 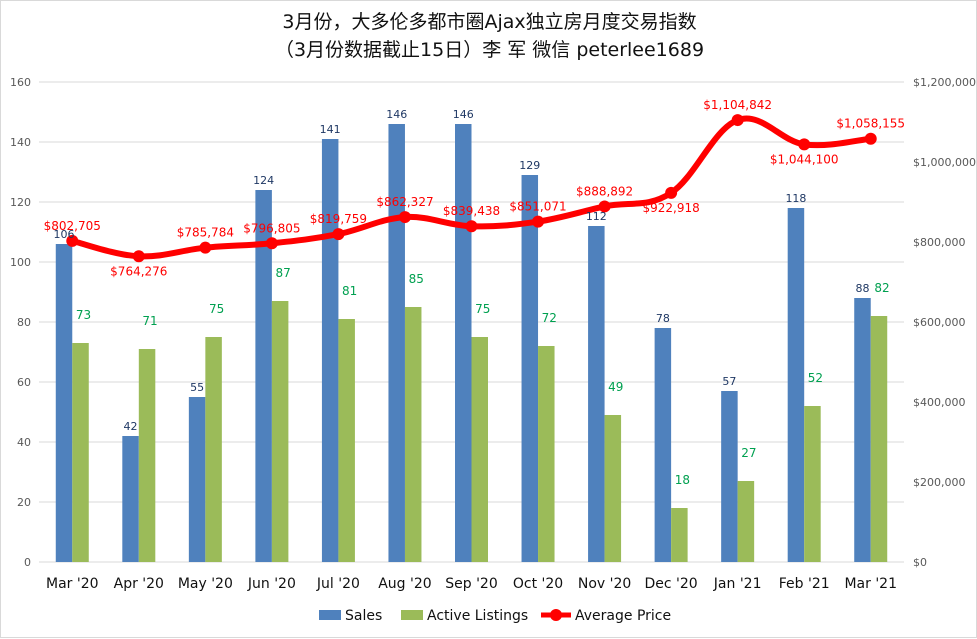 I want to click on price-value-label: $862,327, so click(x=404, y=202).